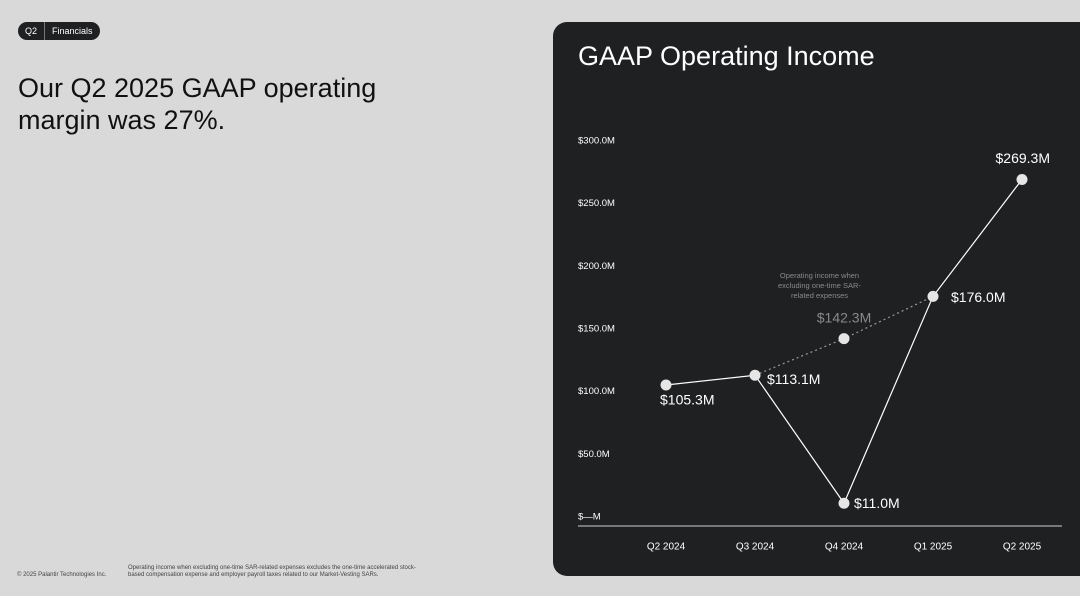 The height and width of the screenshot is (596, 1080). What do you see at coordinates (589, 517) in the screenshot?
I see `y-tick-label: $—M` at bounding box center [589, 517].